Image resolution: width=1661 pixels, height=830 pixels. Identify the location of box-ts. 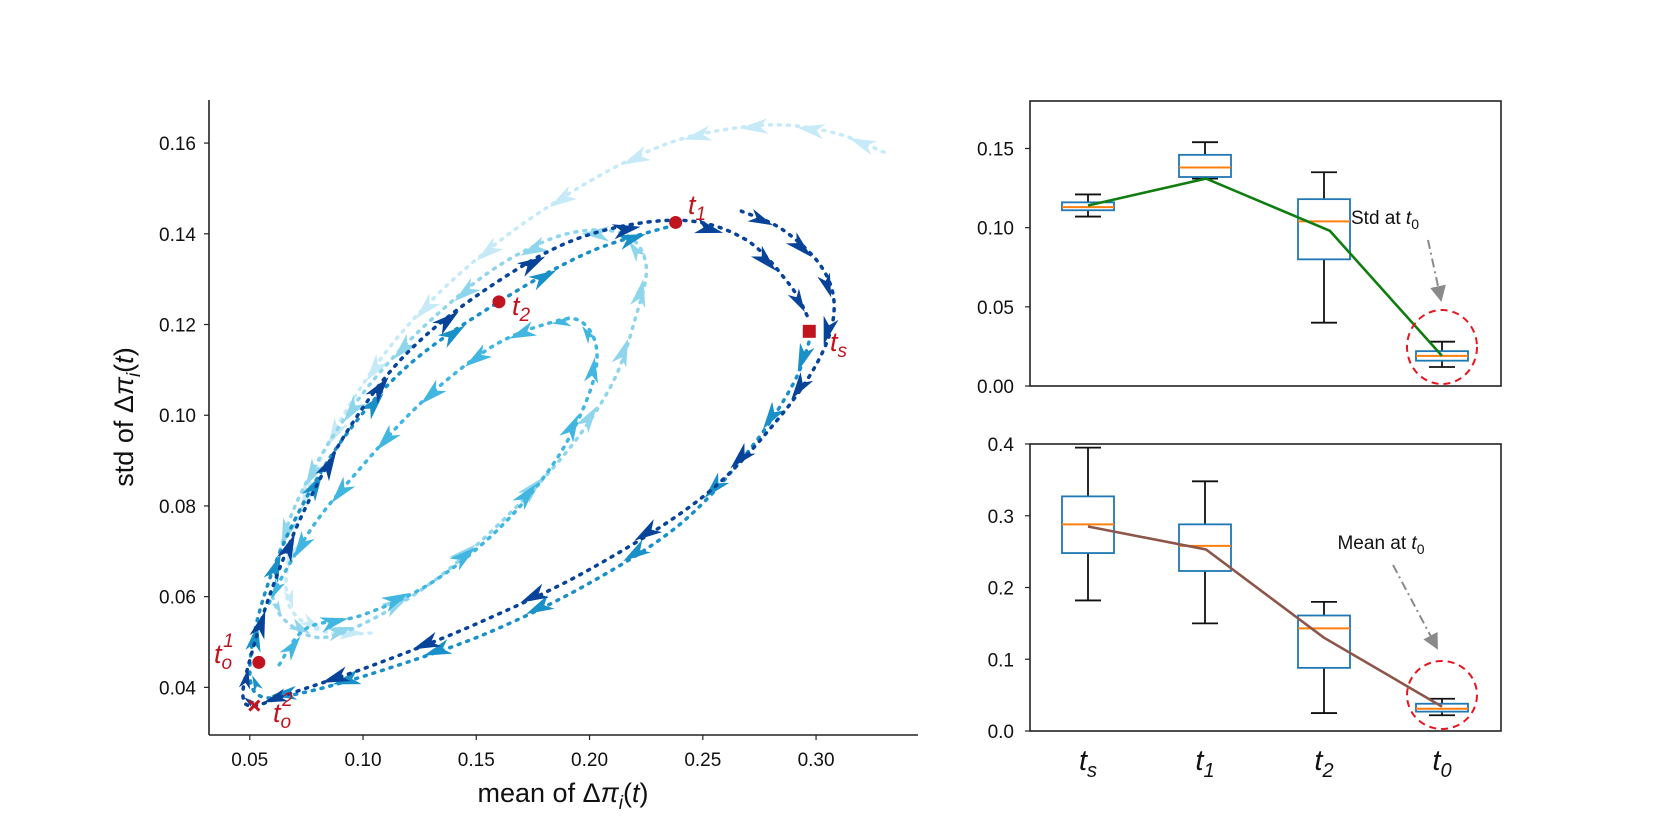
(1088, 524).